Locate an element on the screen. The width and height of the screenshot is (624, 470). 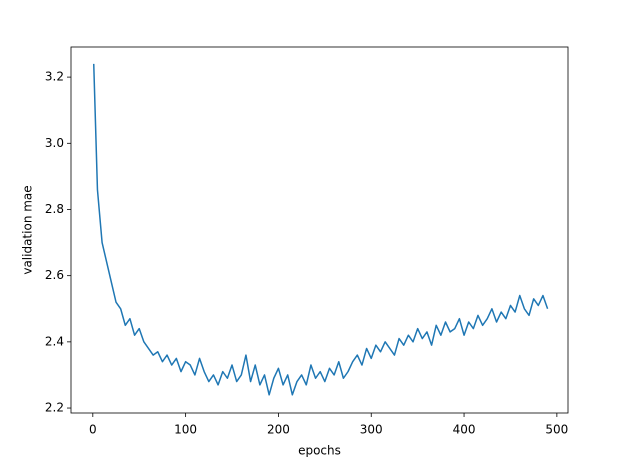
x-tick-label: 0 is located at coordinates (93, 430).